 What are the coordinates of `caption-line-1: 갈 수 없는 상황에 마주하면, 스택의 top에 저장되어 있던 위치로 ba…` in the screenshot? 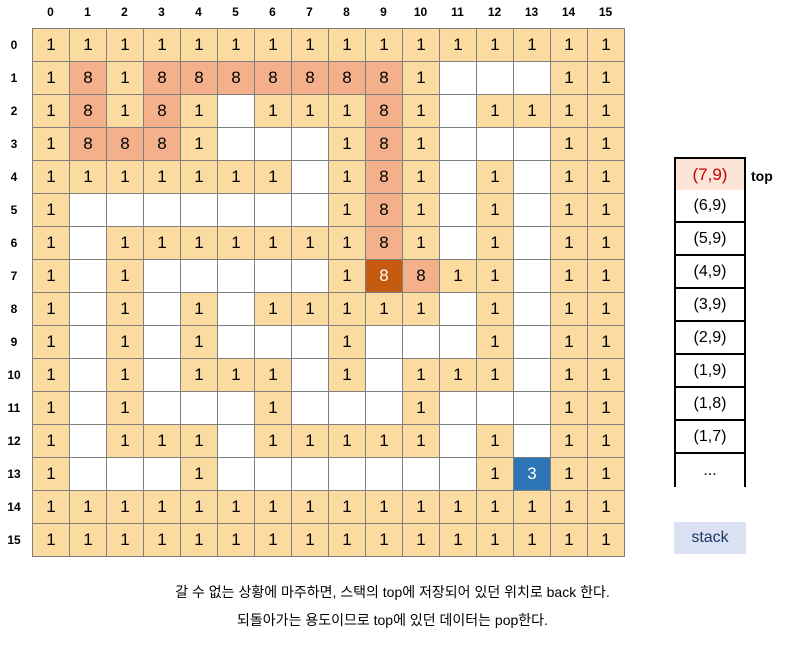 It's located at (392, 592).